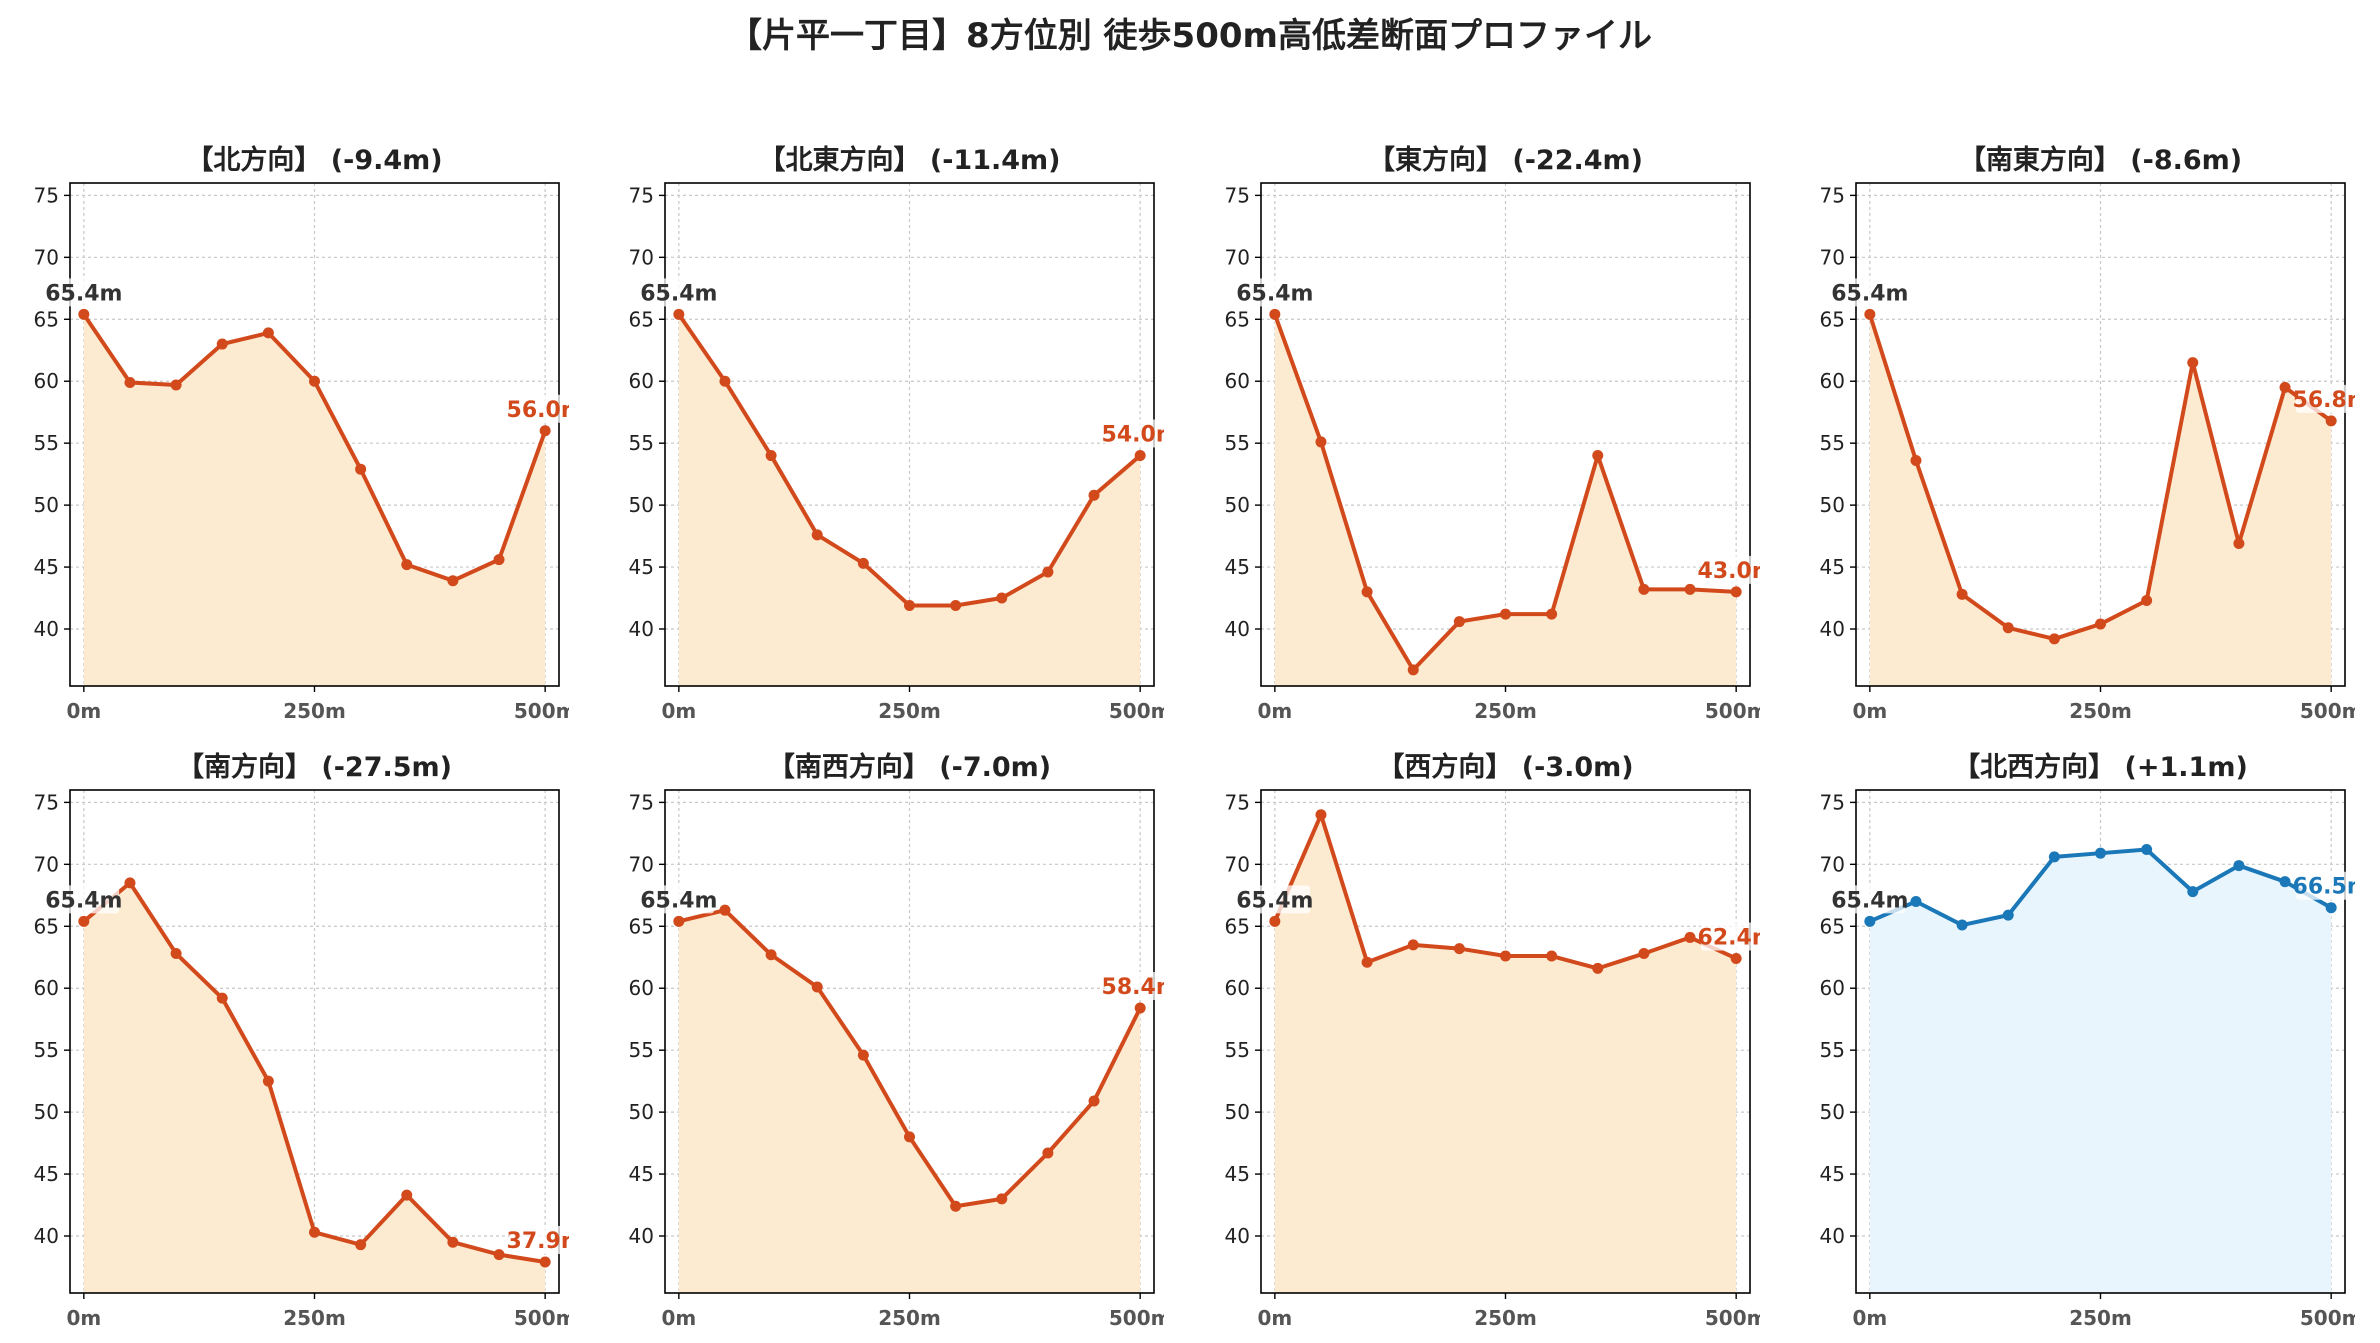 This screenshot has width=2380, height=1343. Describe the element at coordinates (1190, 36) in the screenshot. I see `figure-title: 【片平一丁目】8方位別 徒歩500m高低差断面プロファイル` at that location.